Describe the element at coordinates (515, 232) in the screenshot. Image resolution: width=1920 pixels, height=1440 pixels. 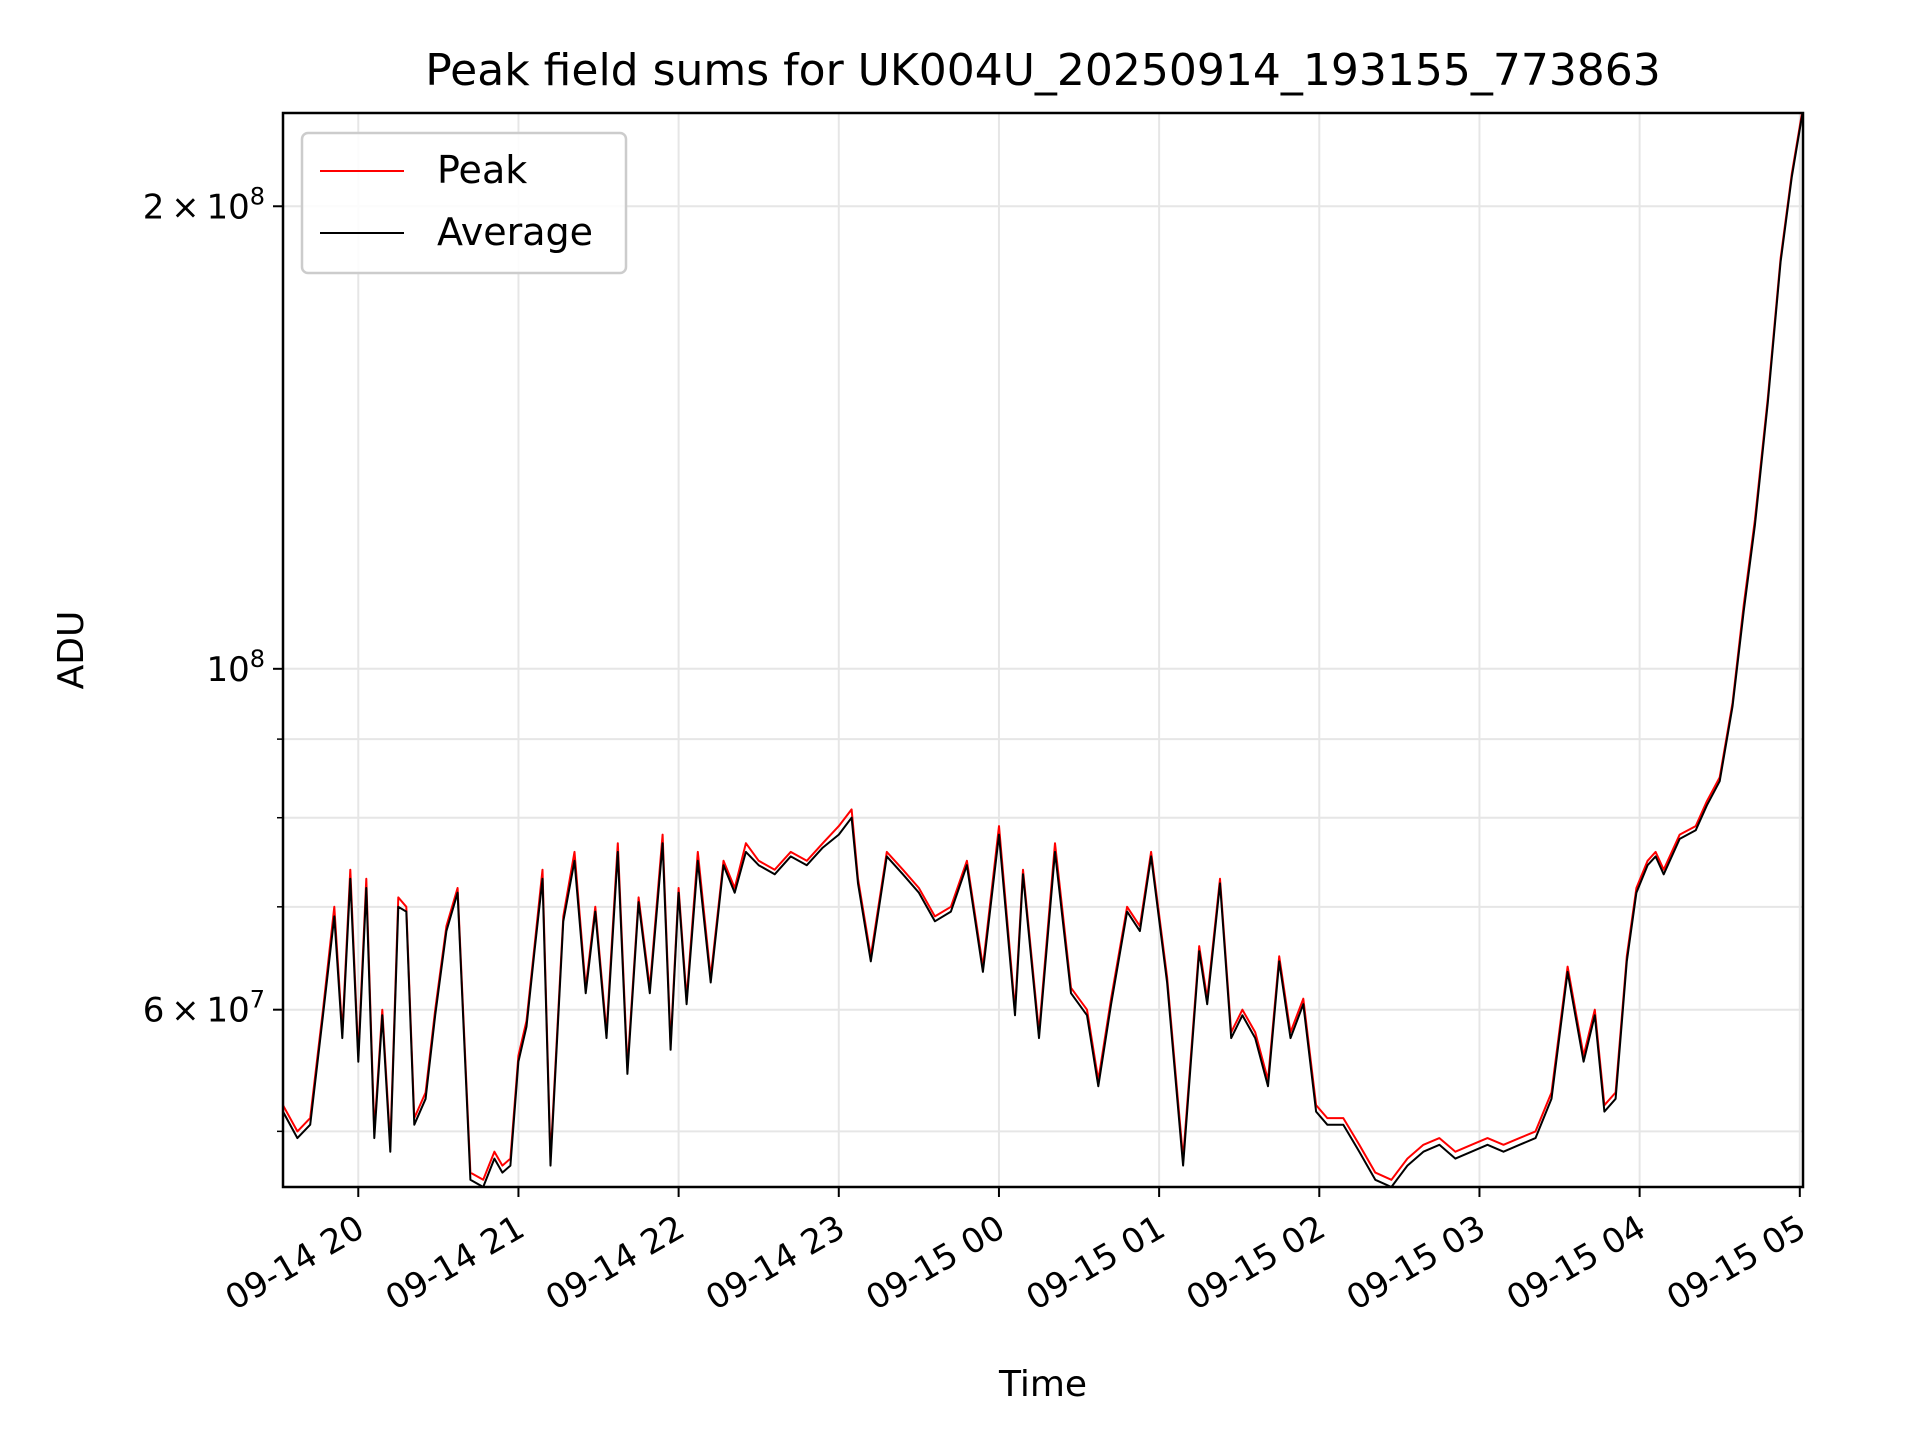
I see `legend-label-average: Average` at that location.